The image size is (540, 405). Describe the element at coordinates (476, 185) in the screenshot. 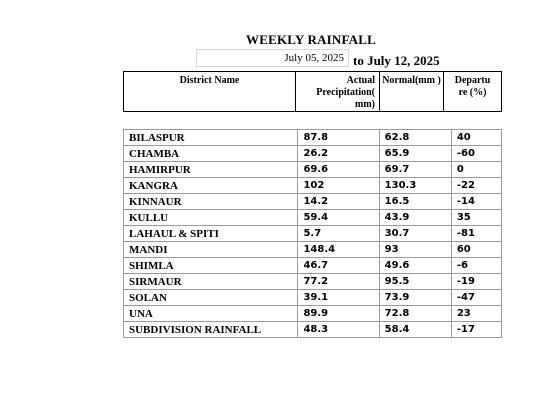

I see `departure-cell: -22` at that location.